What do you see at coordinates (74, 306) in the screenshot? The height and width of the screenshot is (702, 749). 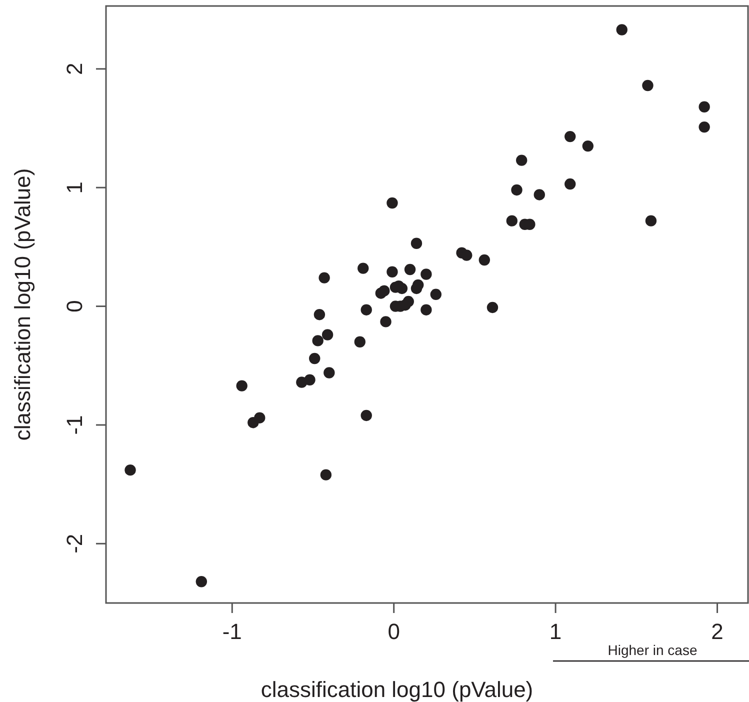 I see `y-tick-label: 0` at bounding box center [74, 306].